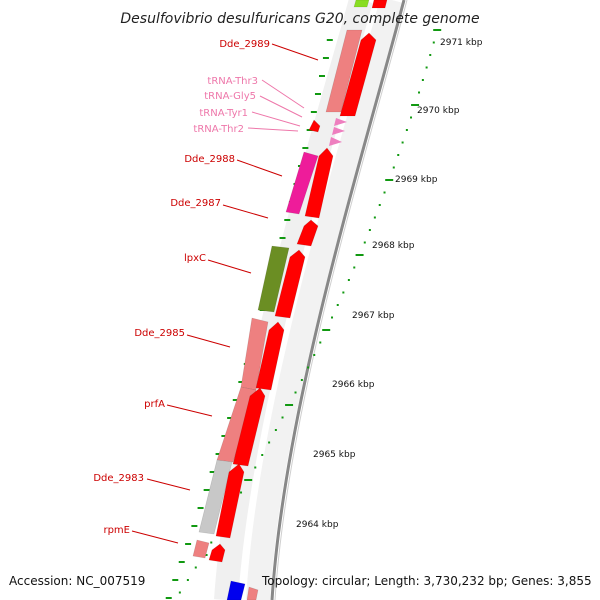  What do you see at coordinates (244, 44) in the screenshot?
I see `gene-label: Dde_2989` at bounding box center [244, 44].